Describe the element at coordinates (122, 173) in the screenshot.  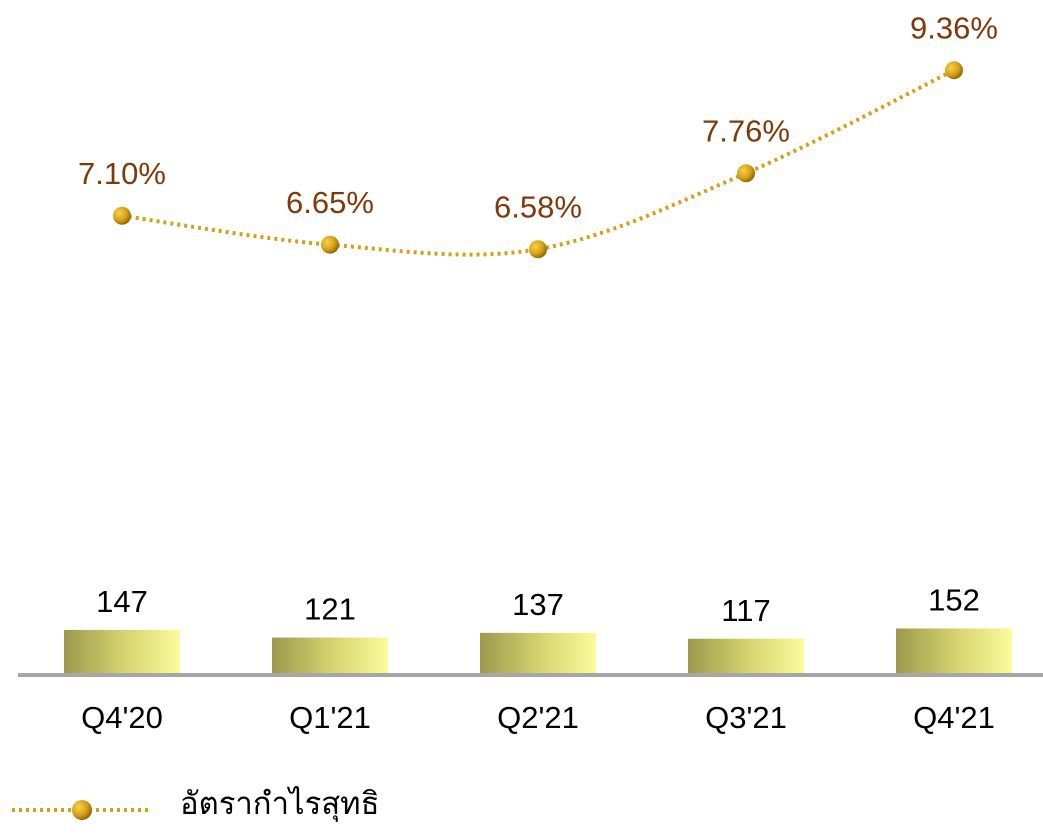
I see `line-label: 7.10%` at that location.